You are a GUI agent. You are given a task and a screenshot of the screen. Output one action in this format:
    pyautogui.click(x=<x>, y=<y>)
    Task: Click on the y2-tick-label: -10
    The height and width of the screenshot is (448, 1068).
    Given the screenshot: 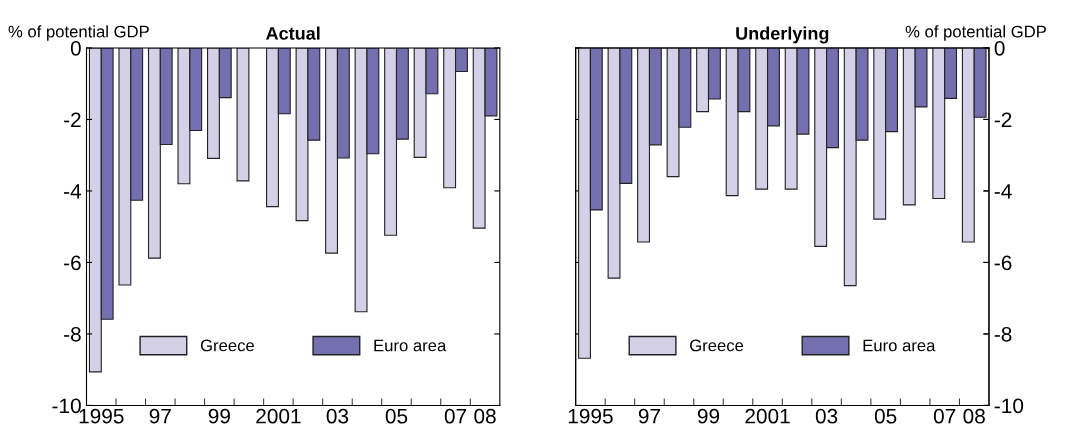 What is the action you would take?
    pyautogui.click(x=1009, y=406)
    